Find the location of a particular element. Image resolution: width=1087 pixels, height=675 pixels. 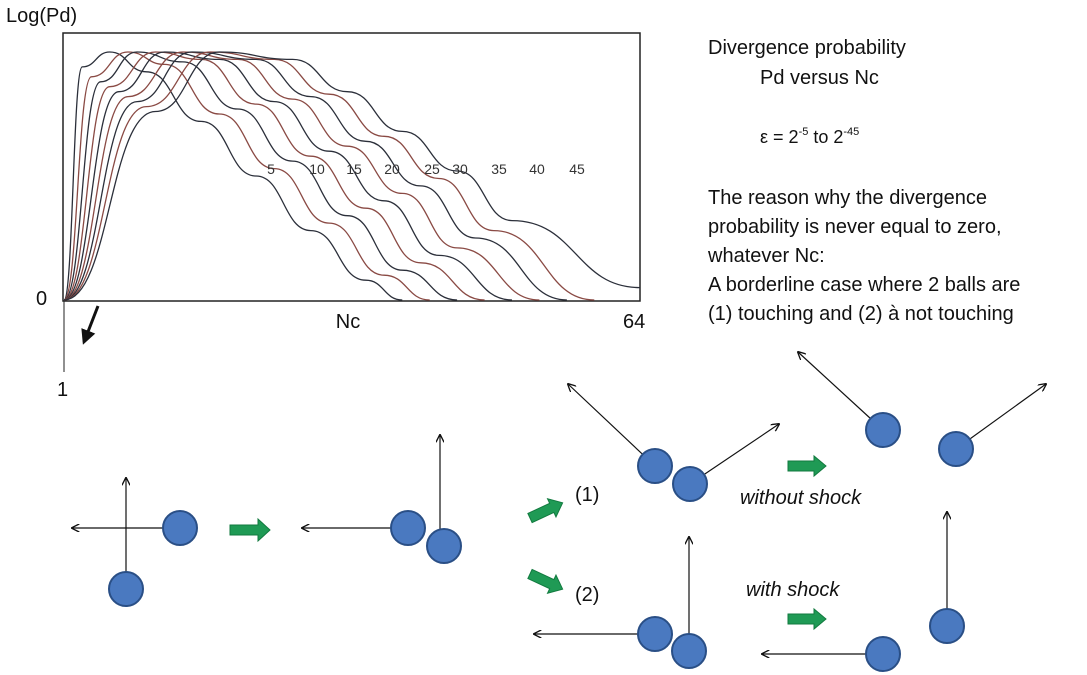

with-shock-label: with shock is located at coordinates (793, 590).